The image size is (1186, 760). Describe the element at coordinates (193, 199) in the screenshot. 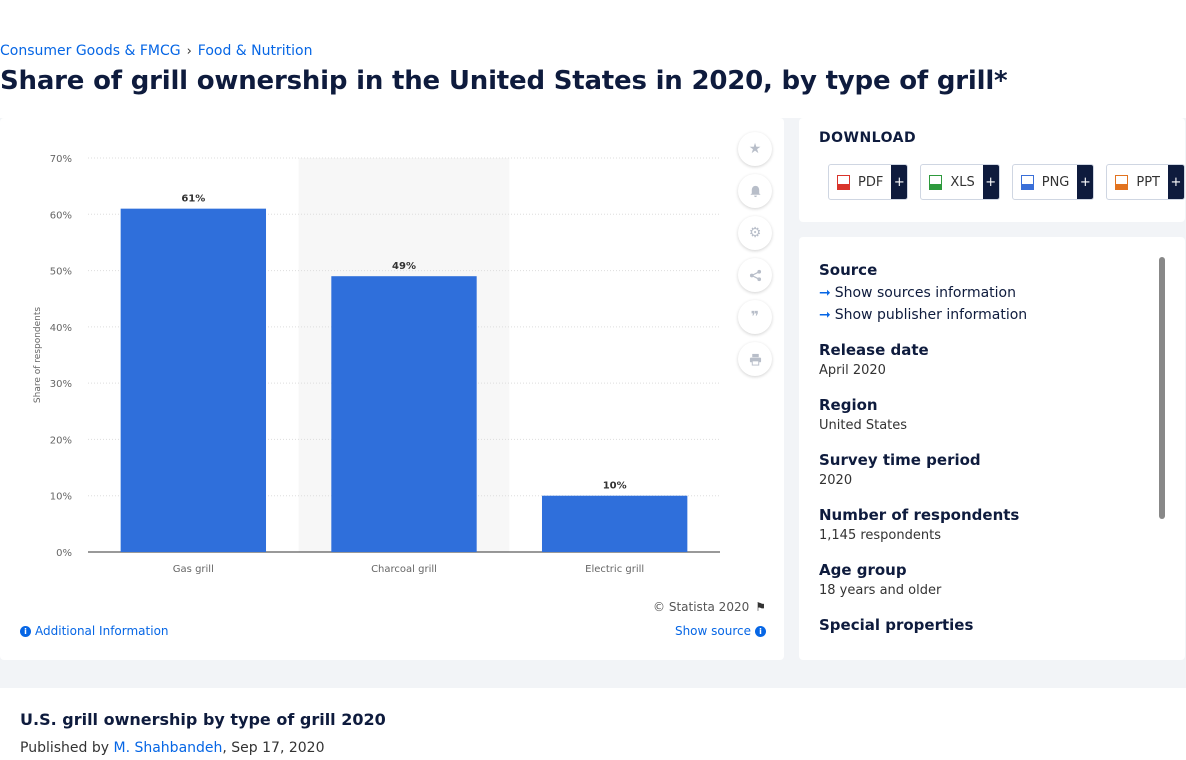

I see `data-label: 61%` at that location.